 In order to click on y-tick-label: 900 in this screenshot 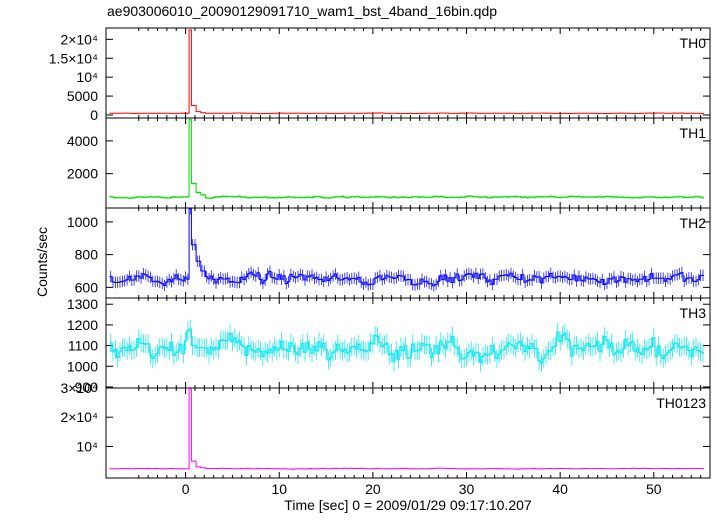, I will do `click(87, 387)`.